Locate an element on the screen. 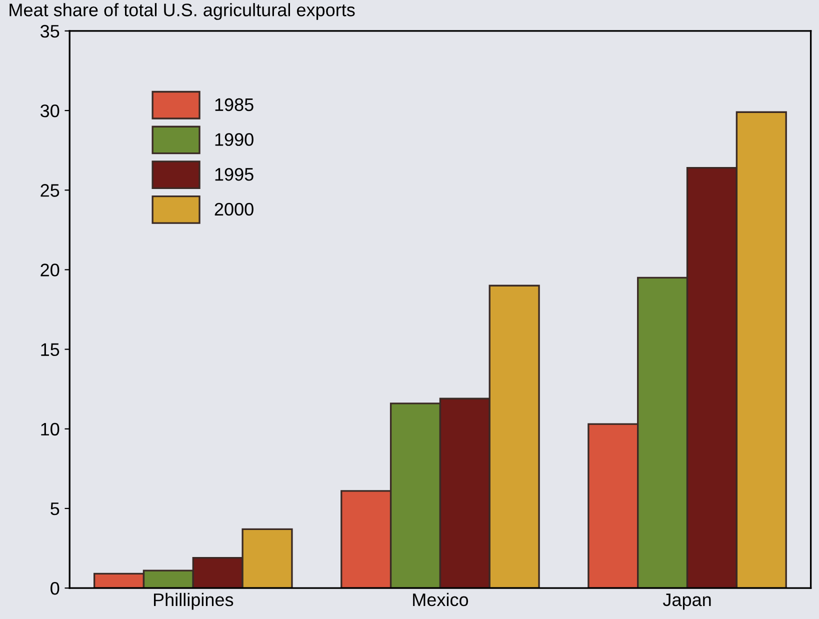 The width and height of the screenshot is (819, 619). y-tick-label: 20 is located at coordinates (50, 270).